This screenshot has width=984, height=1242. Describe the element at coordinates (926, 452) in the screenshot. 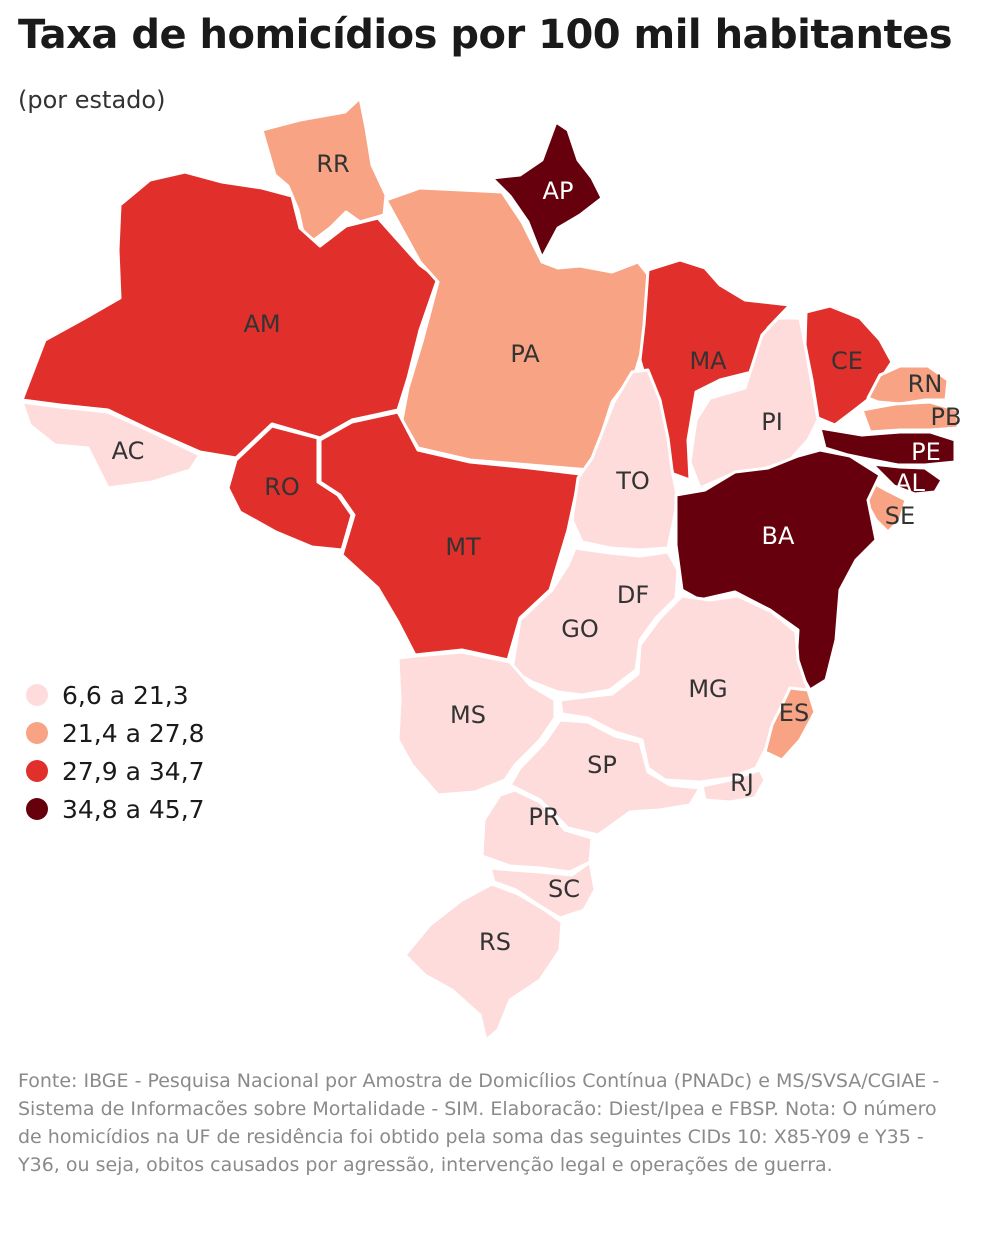

I see `state-label-pe: PE` at that location.